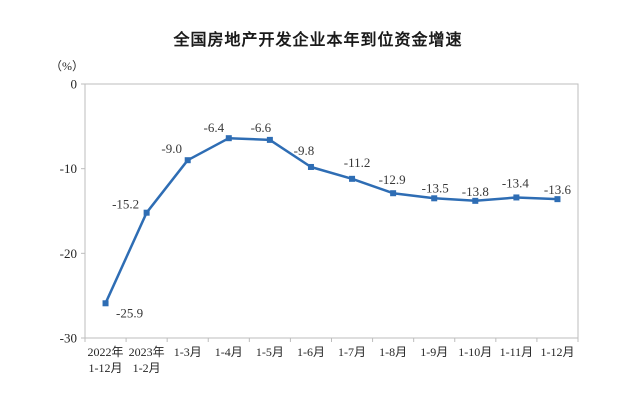 The image size is (636, 403). I want to click on x-axis-category-label: 1-5月, so click(270, 352).